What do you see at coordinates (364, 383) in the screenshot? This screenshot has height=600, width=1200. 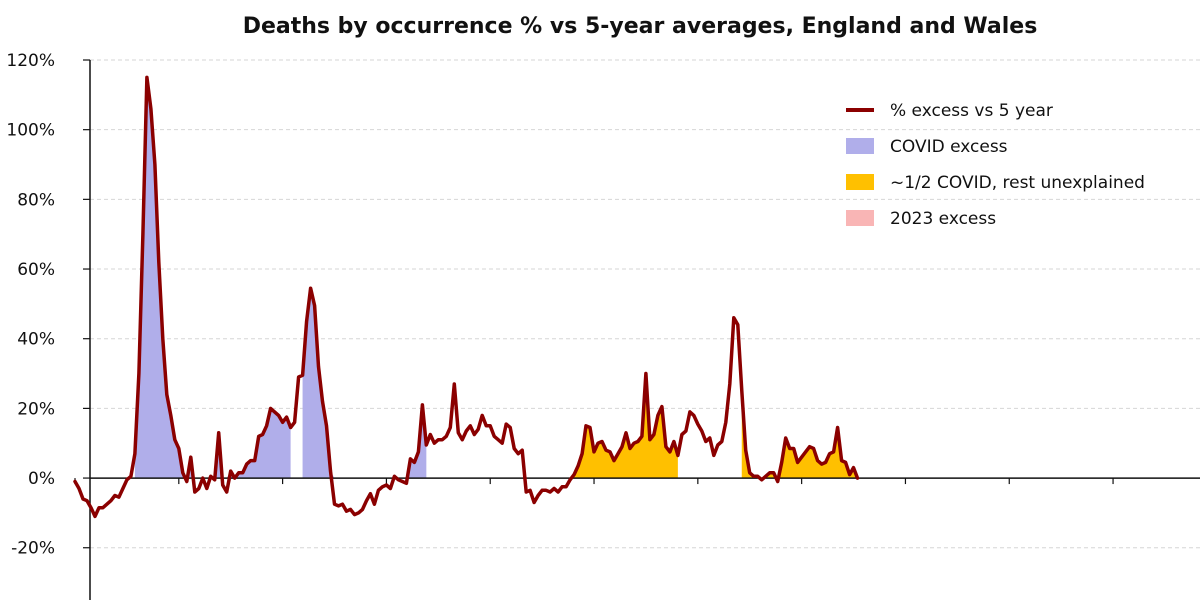 I see `region-covid` at bounding box center [364, 383].